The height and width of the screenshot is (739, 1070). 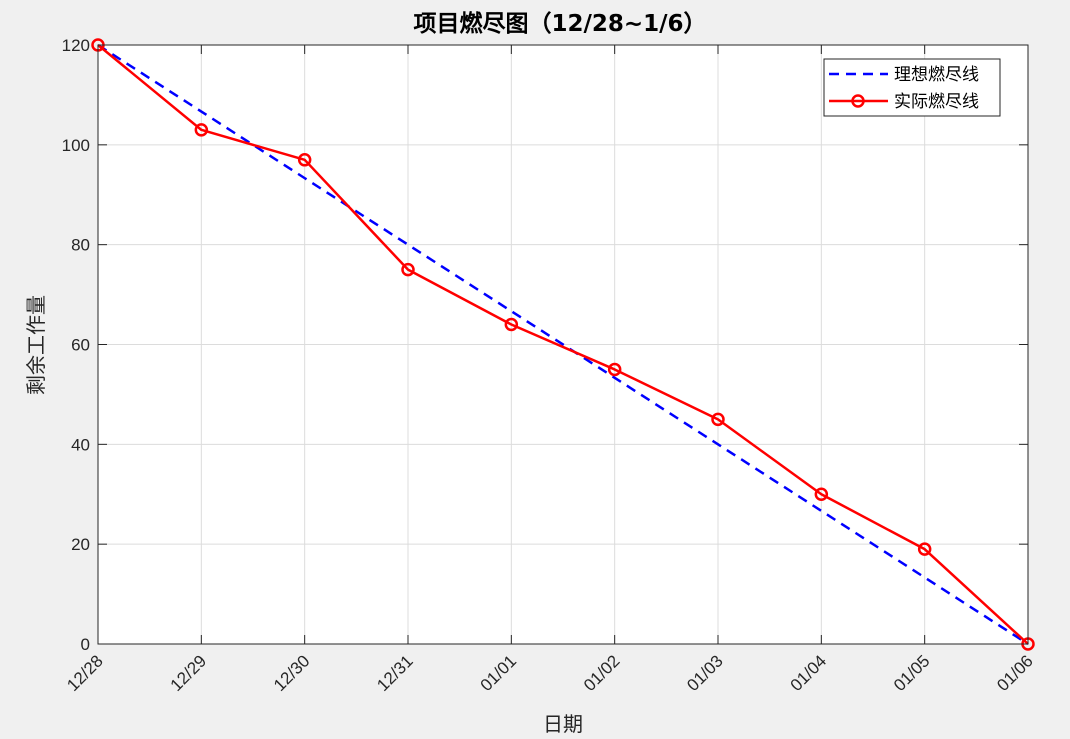 I want to click on legend: 理想燃尽线 实际燃尽线, so click(x=912, y=87).